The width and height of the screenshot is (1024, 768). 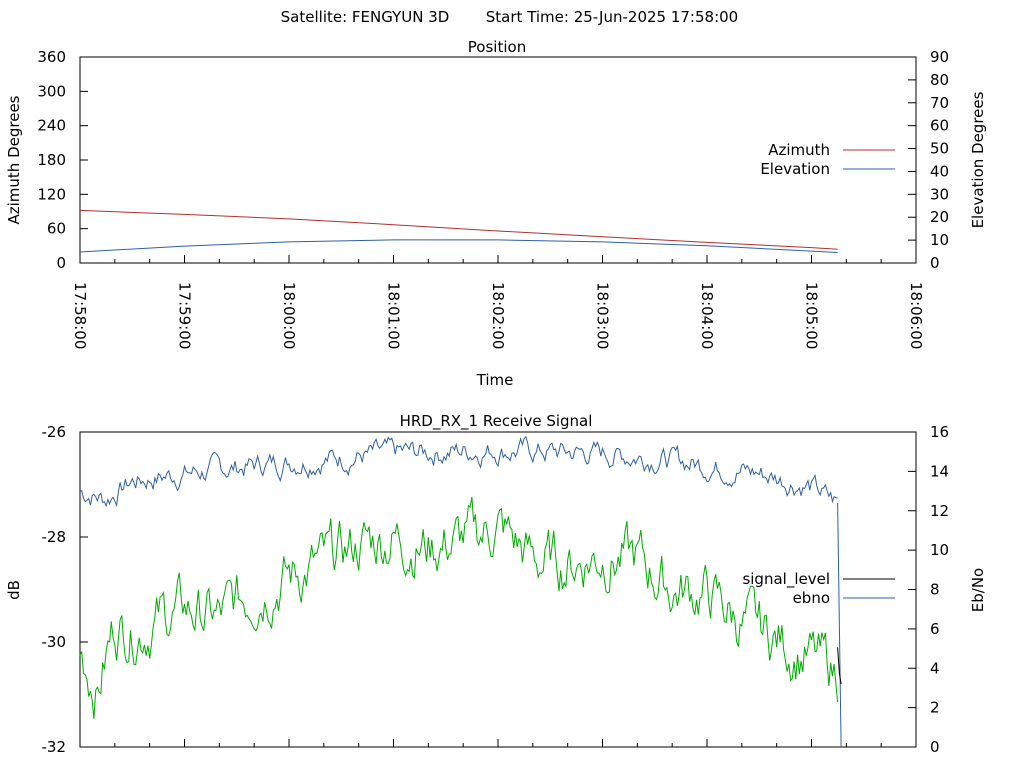 I want to click on legend-signal-level-label: signal_level, so click(x=786, y=579).